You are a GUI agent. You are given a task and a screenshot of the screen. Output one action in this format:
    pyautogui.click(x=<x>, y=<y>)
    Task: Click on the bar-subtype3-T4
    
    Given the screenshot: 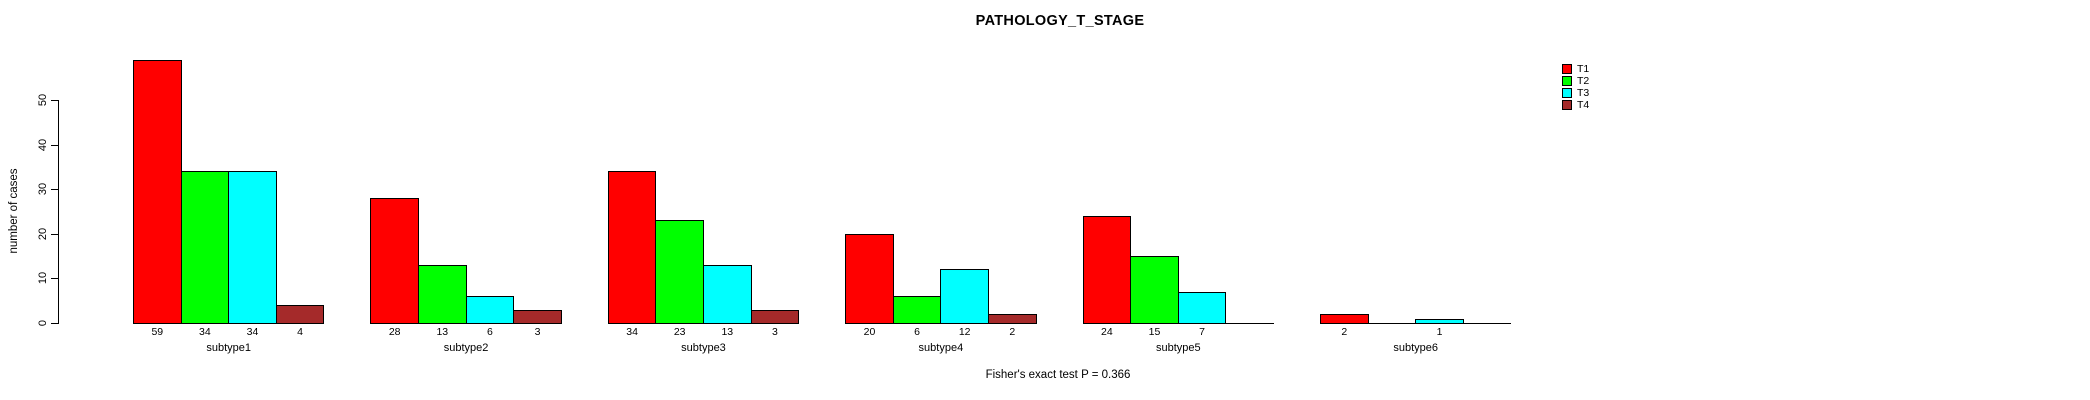 What is the action you would take?
    pyautogui.click(x=775, y=316)
    